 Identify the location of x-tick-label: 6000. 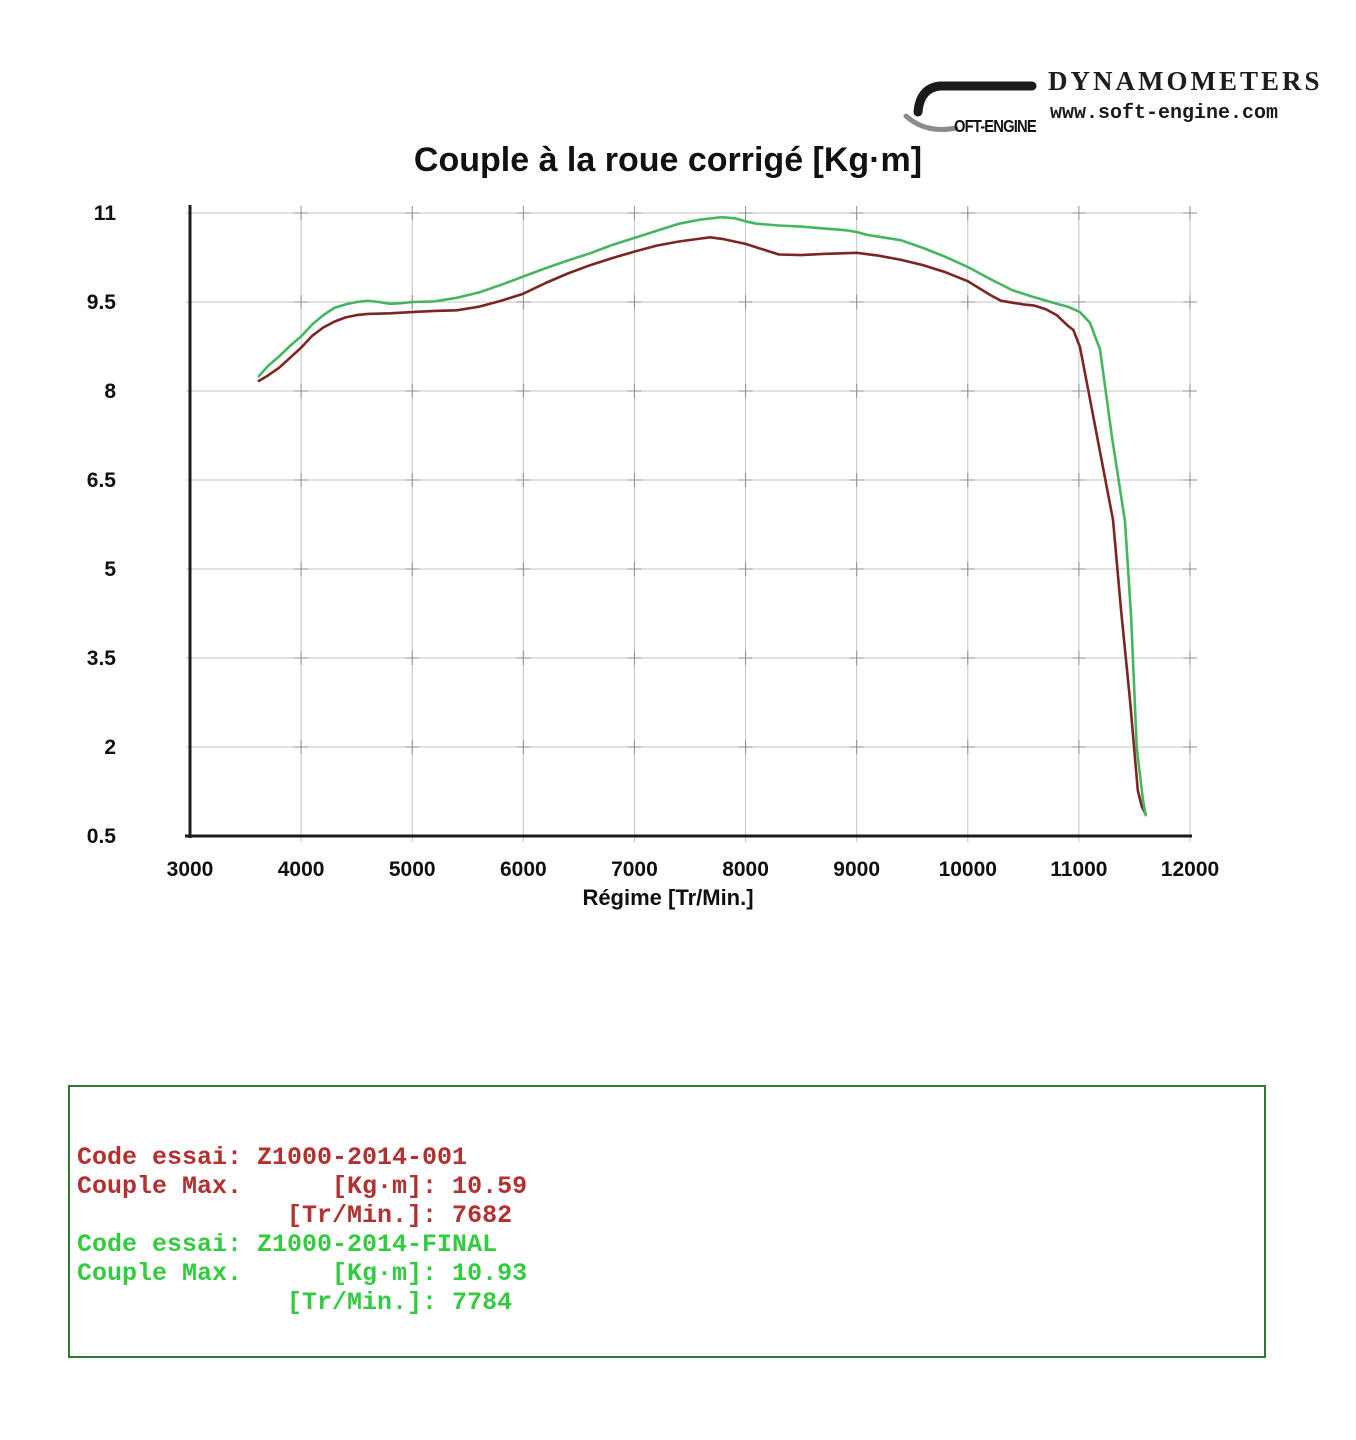
(523, 869).